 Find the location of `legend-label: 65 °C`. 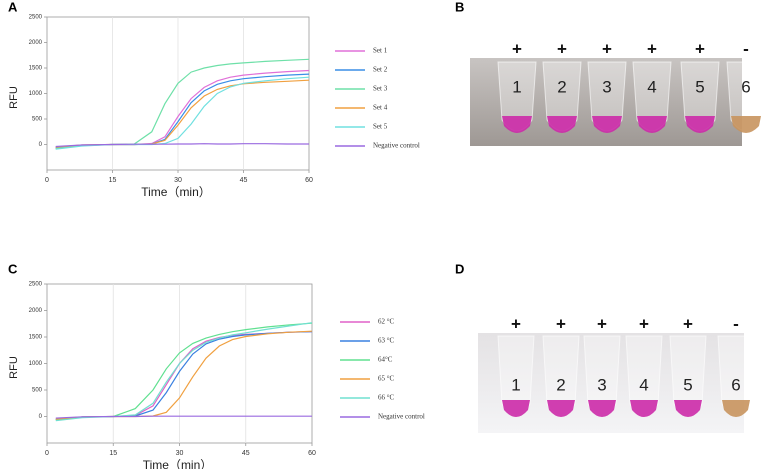

legend-label: 65 °C is located at coordinates (386, 379).